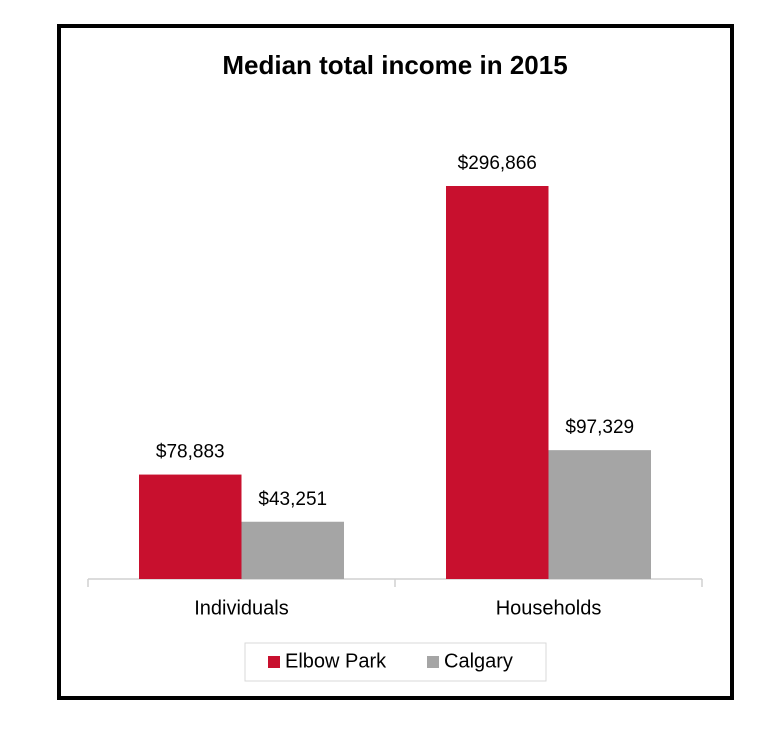 This screenshot has width=769, height=733. I want to click on x-tick-label: Households, so click(549, 608).